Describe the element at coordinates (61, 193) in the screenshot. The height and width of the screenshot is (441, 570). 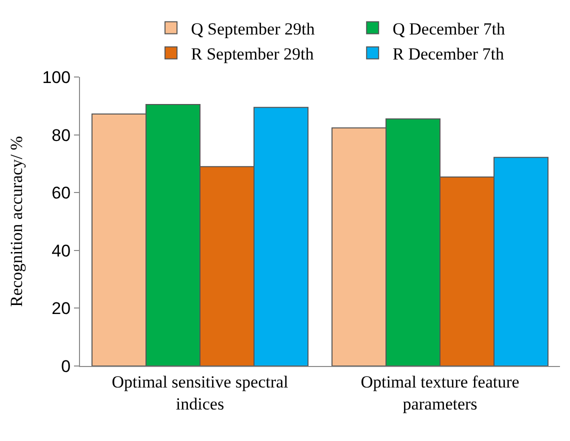
I see `y-tick-label: 60` at that location.